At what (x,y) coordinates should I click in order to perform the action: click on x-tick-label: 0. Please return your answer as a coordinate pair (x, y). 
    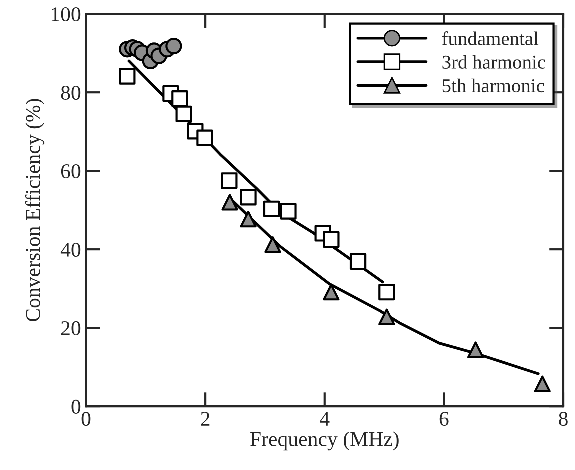
    Looking at the image, I should click on (86, 419).